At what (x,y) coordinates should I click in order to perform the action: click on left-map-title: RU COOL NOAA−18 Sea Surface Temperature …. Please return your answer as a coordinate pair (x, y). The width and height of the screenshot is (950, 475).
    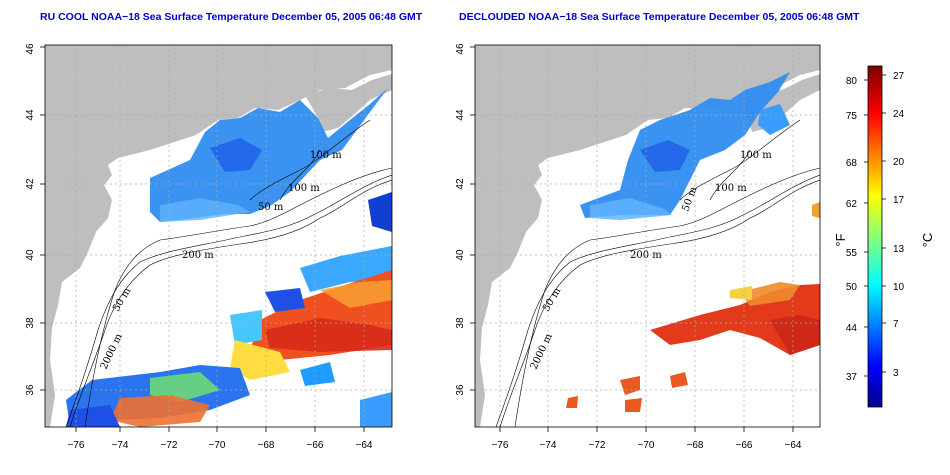
    Looking at the image, I should click on (231, 17).